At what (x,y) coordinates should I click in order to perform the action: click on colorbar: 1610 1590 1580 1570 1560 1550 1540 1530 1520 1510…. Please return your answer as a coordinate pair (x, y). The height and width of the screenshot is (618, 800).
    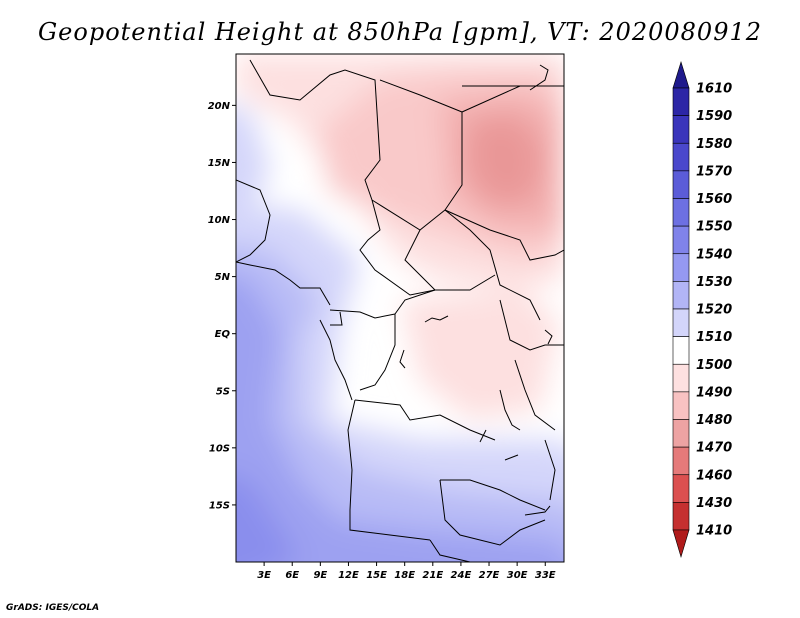
    Looking at the image, I should click on (702, 309).